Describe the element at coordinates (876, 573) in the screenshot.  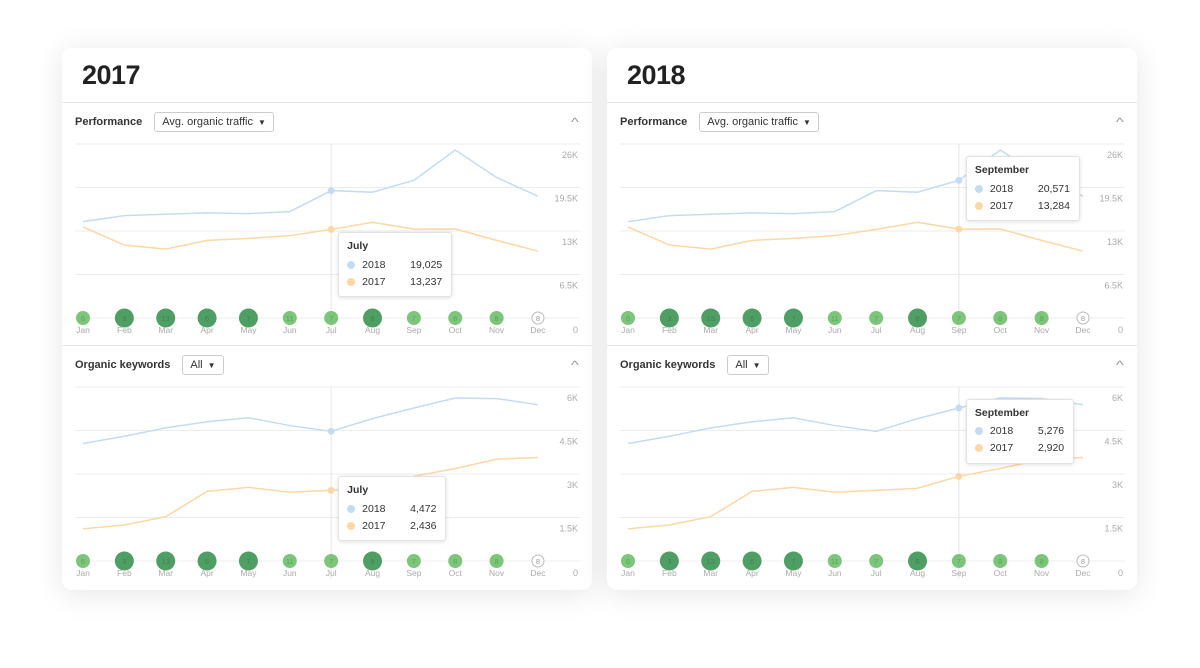
I see `month-label: Jul` at that location.